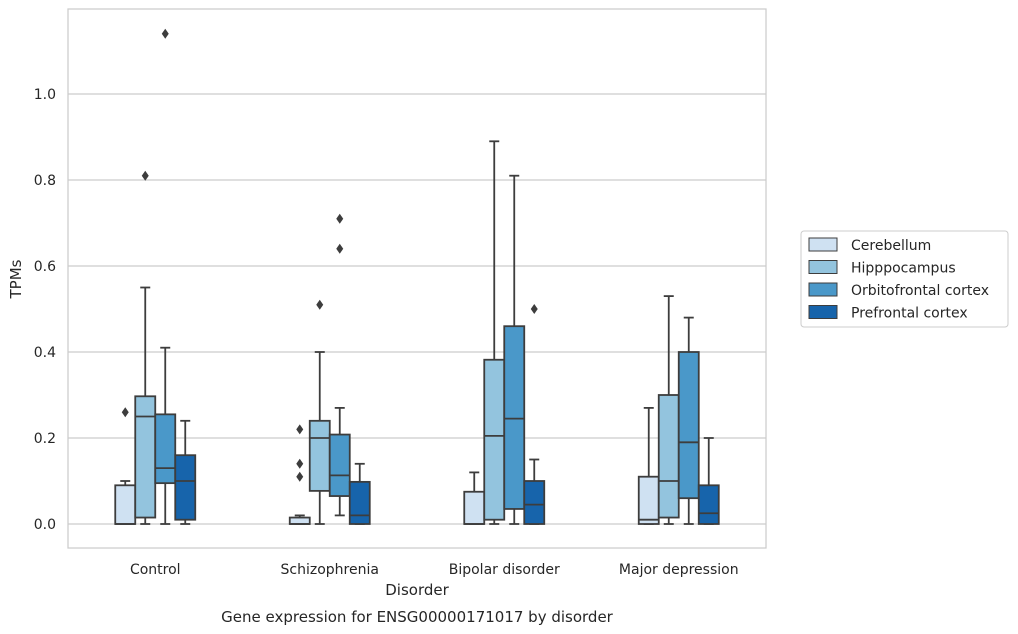 This screenshot has height=634, width=1018. I want to click on x-tick-label: Bipolar disorder, so click(504, 570).